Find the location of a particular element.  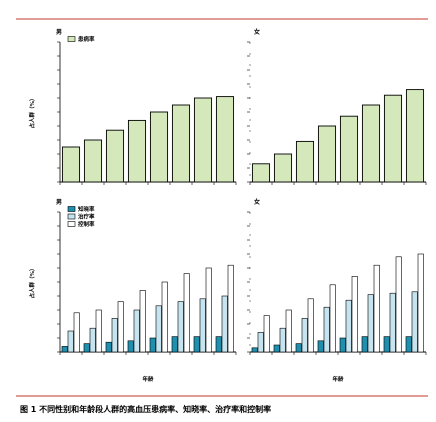

legend-label: 患病率 is located at coordinates (86, 39).